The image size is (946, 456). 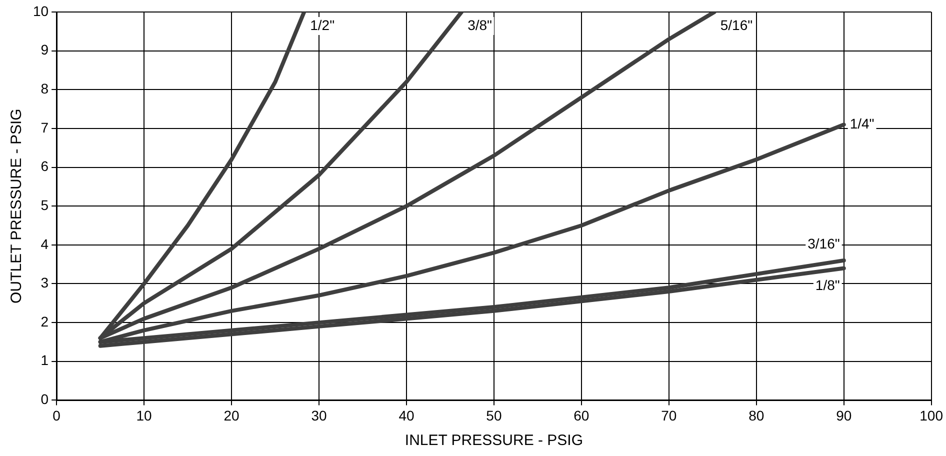 I want to click on x-axis-title: INLET PRESSURE - PSIG, so click(x=493, y=441).